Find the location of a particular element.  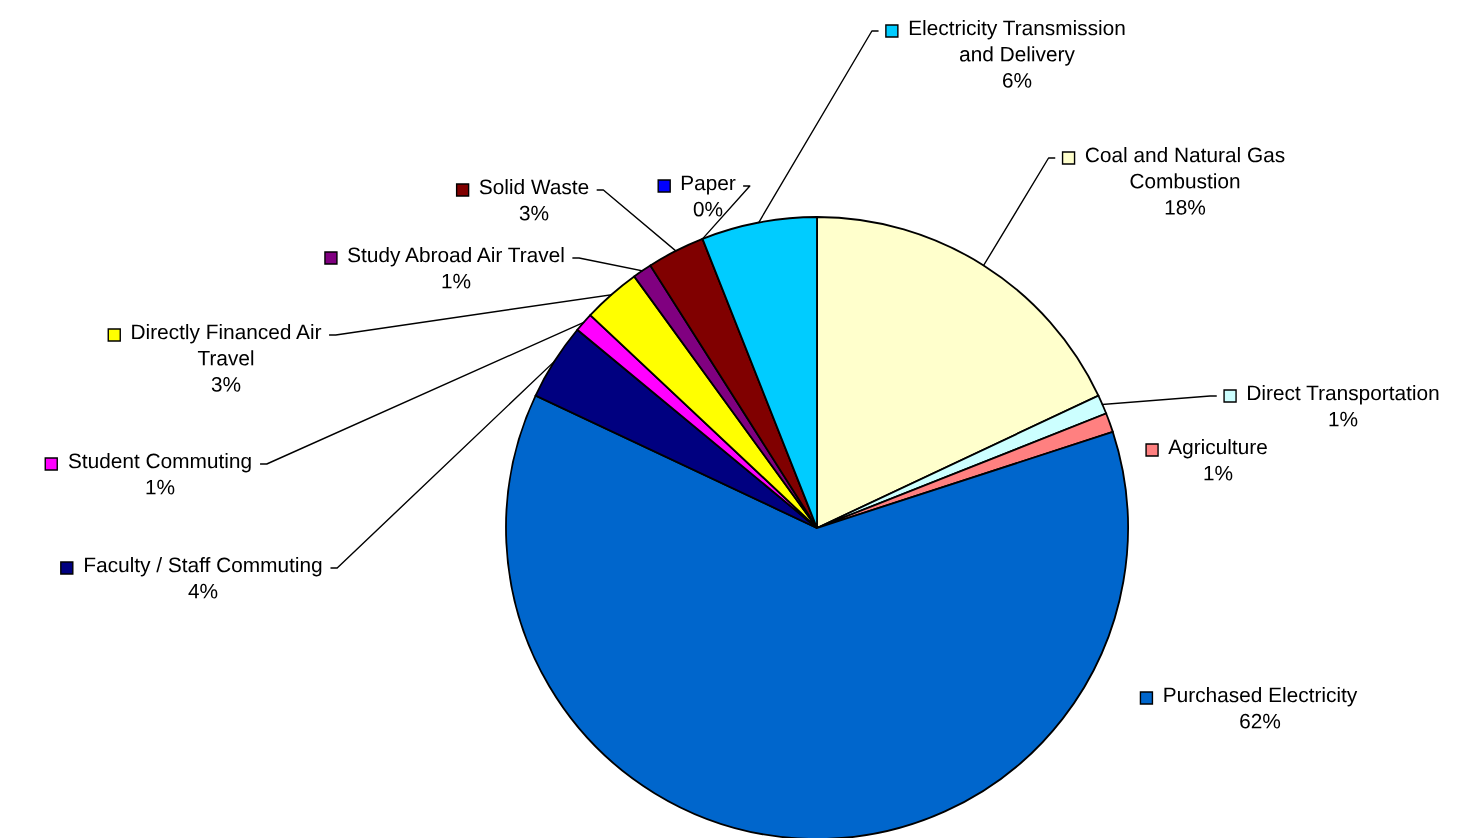

legend-label: Solid Waste is located at coordinates (534, 187).